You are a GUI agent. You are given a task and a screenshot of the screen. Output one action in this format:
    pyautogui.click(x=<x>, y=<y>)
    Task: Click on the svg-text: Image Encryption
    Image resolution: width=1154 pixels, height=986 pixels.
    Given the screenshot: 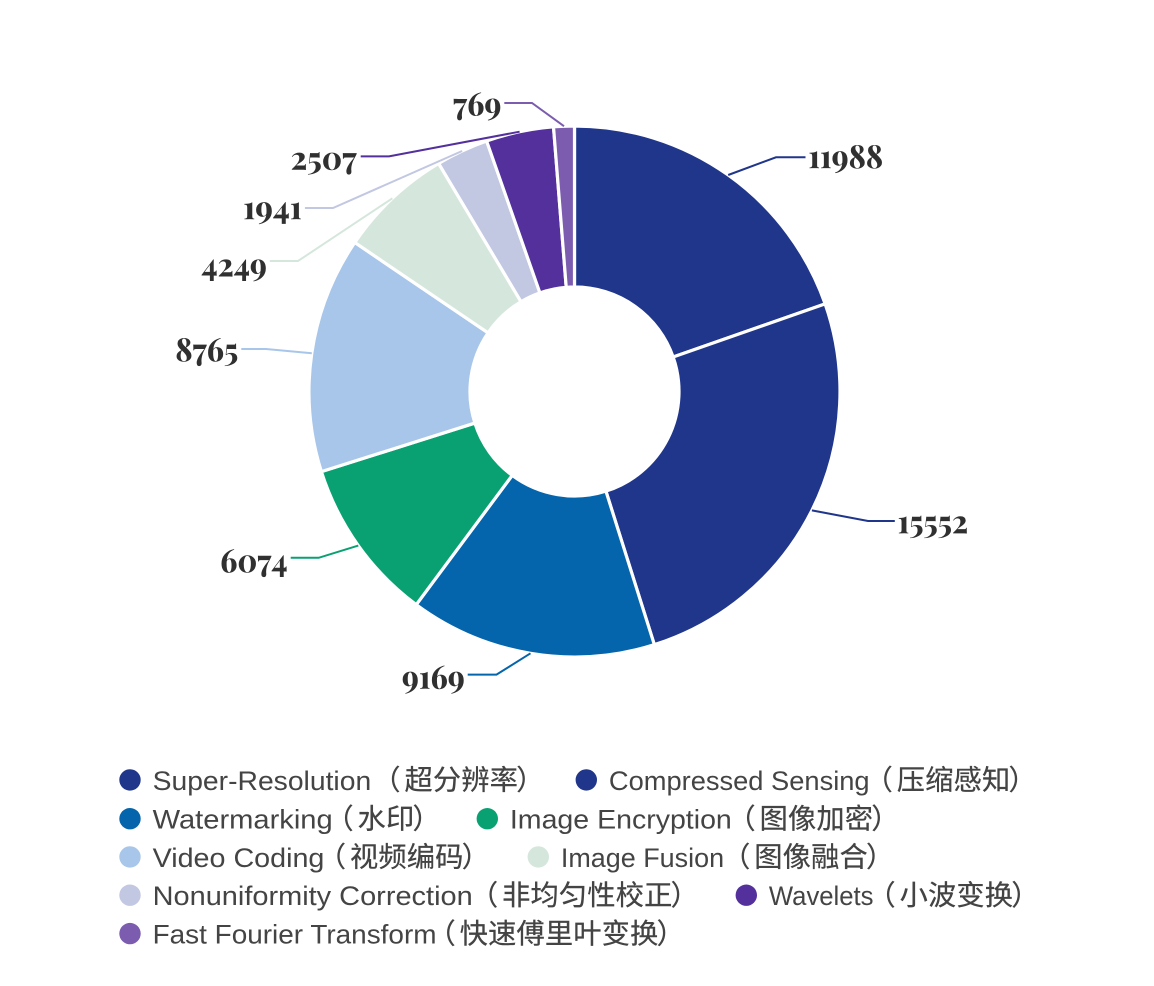 What is the action you would take?
    pyautogui.click(x=621, y=820)
    